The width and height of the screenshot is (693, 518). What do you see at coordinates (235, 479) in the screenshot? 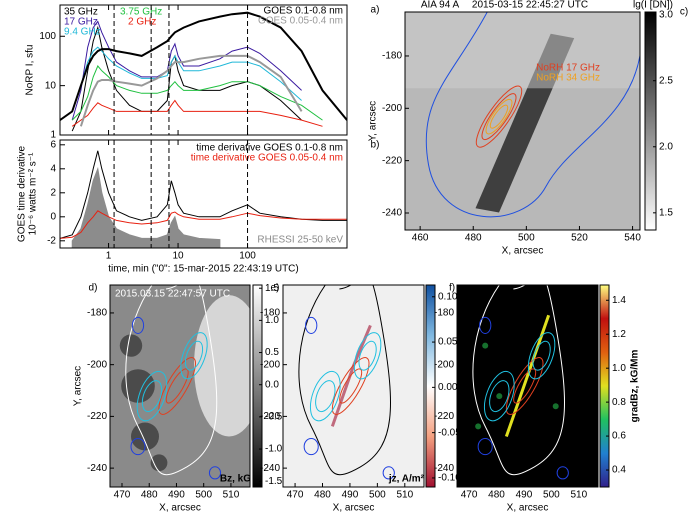
I see `colorbar-label: Bz, kG` at bounding box center [235, 479].